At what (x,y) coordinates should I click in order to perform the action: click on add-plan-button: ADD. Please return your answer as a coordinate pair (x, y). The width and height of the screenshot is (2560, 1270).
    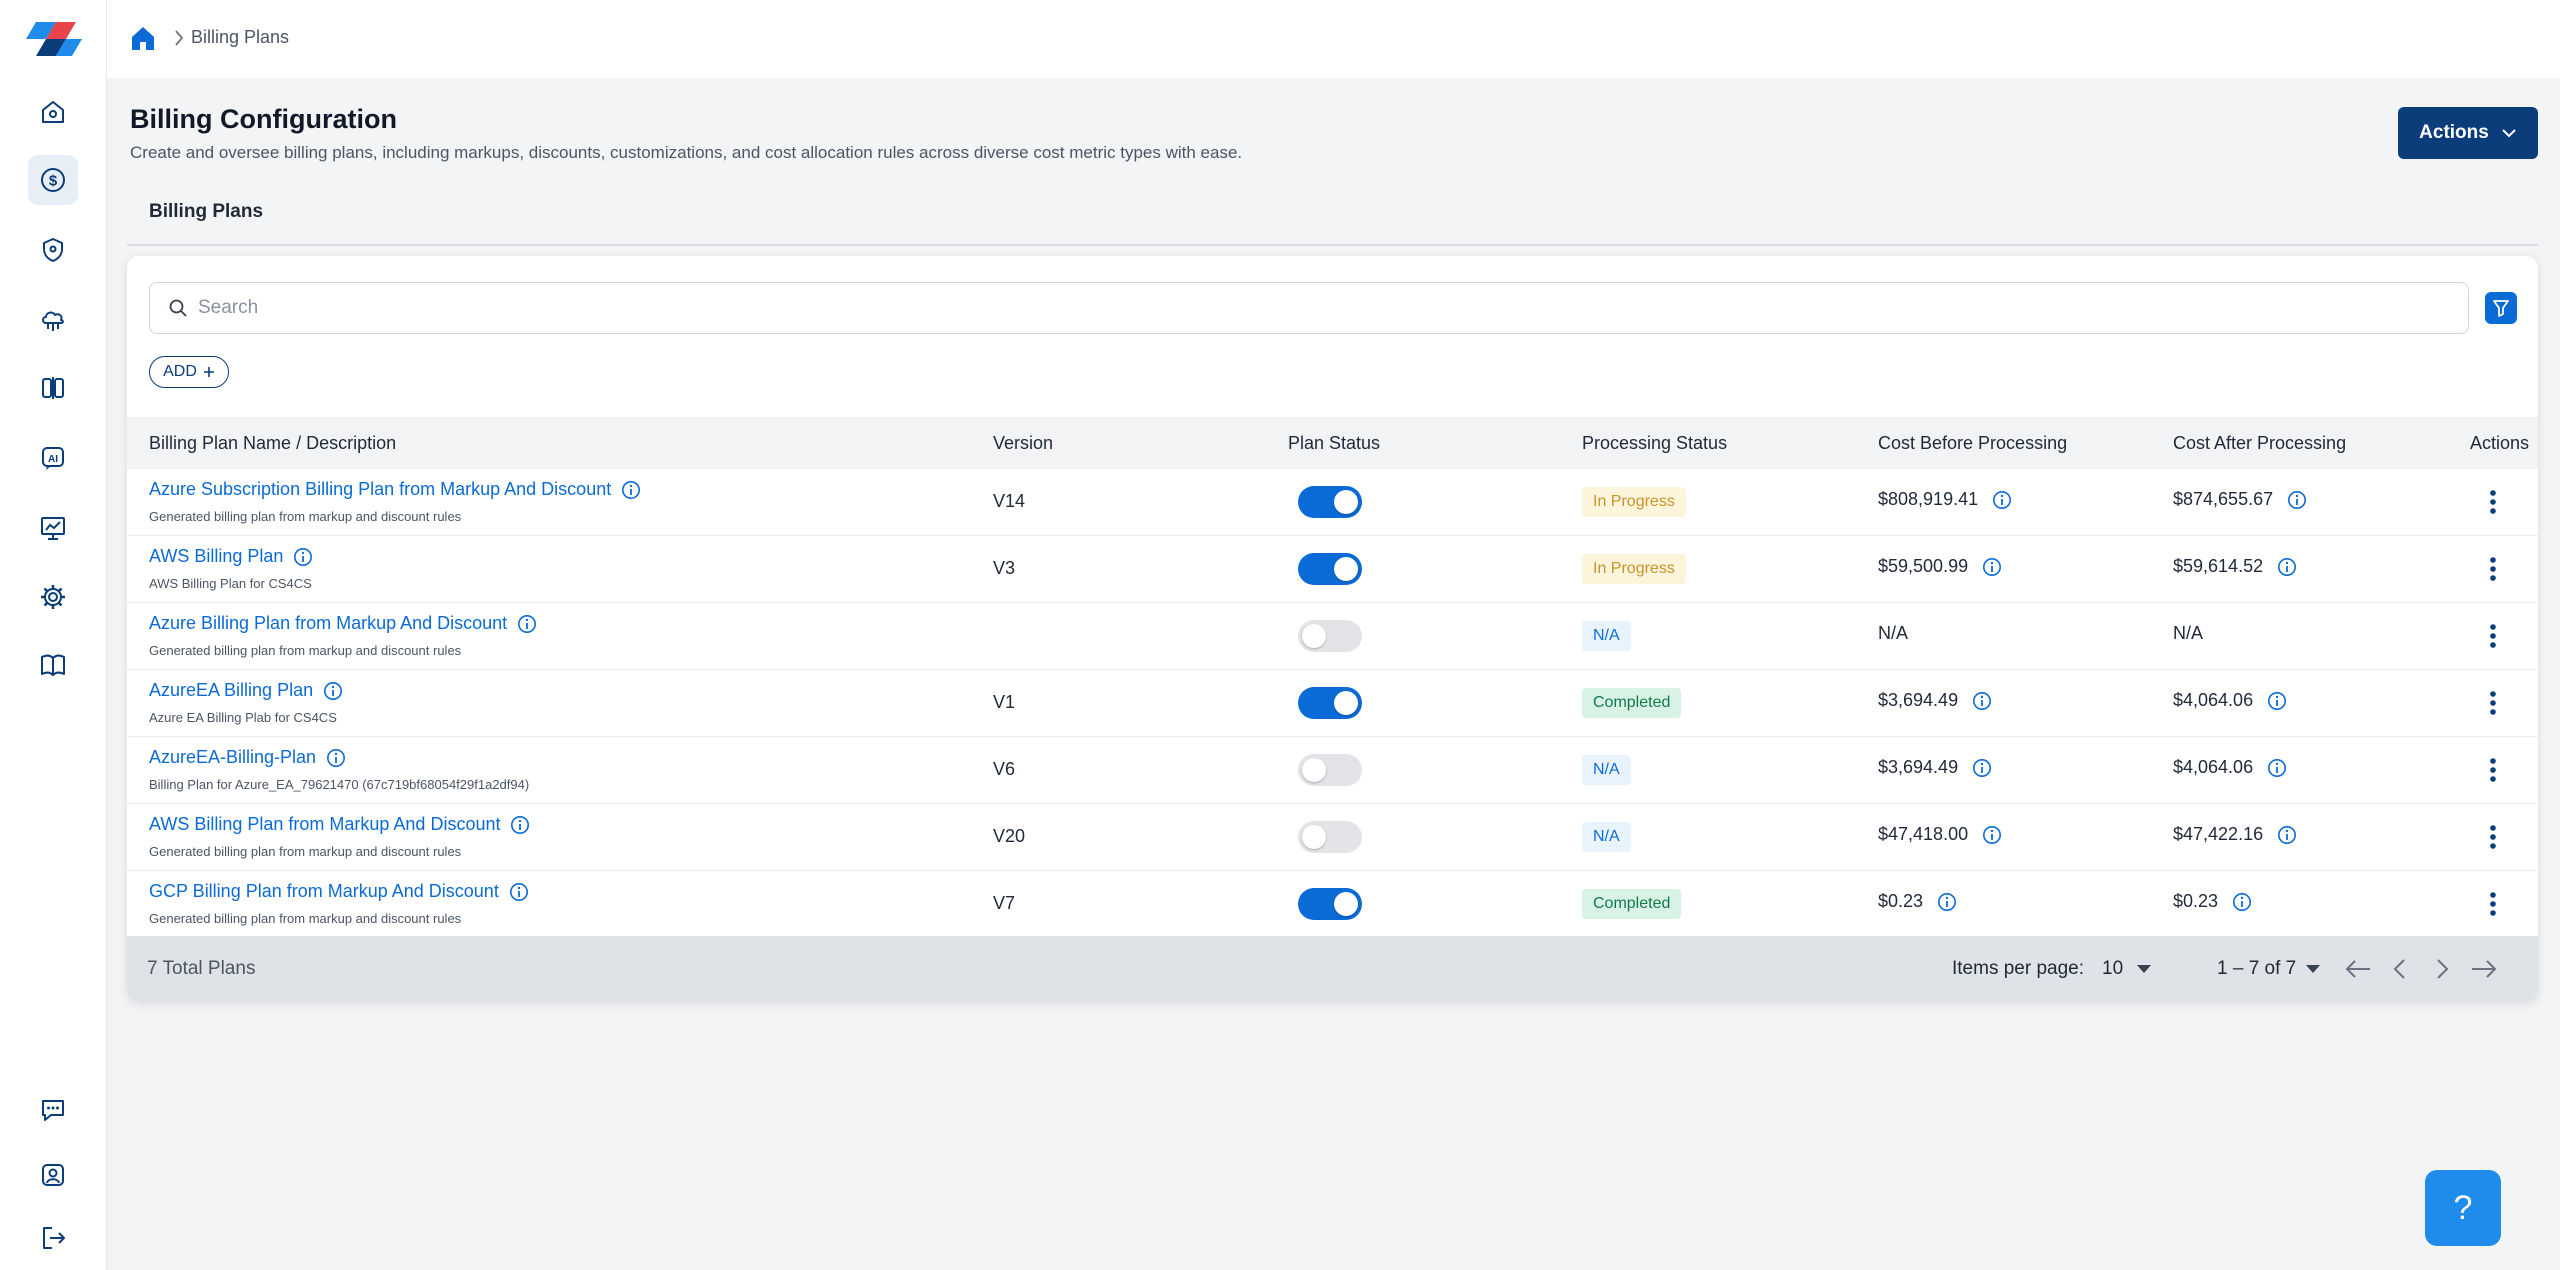
    Looking at the image, I should click on (189, 372).